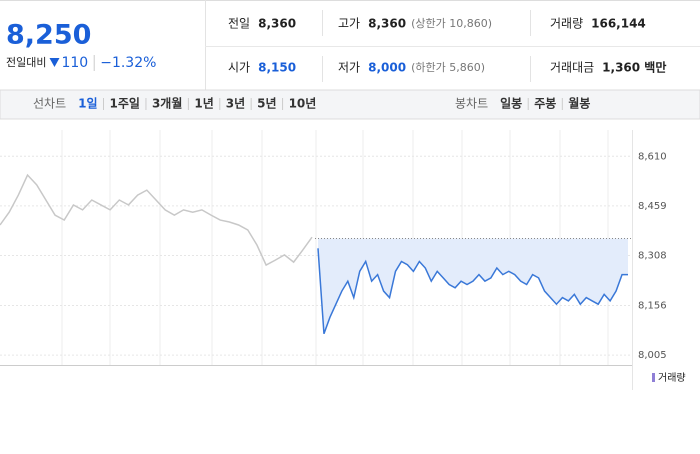 Image resolution: width=700 pixels, height=454 pixels. I want to click on tab: 월봉, so click(579, 103).